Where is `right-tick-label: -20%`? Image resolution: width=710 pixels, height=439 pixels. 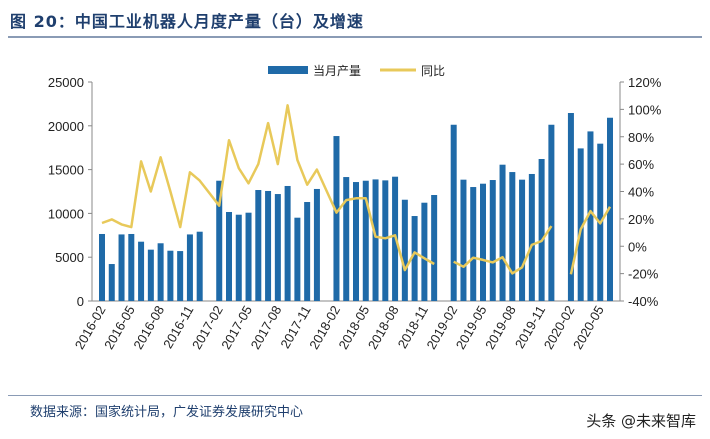 right-tick-label: -20% is located at coordinates (643, 274).